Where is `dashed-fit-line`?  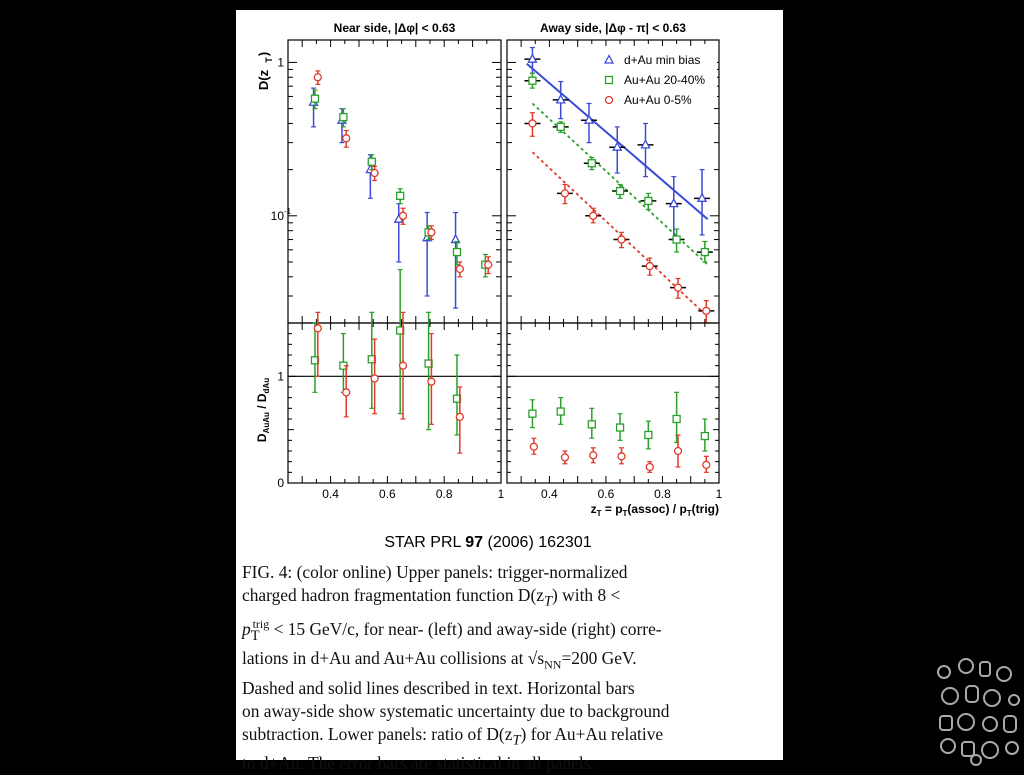 dashed-fit-line is located at coordinates (620, 234).